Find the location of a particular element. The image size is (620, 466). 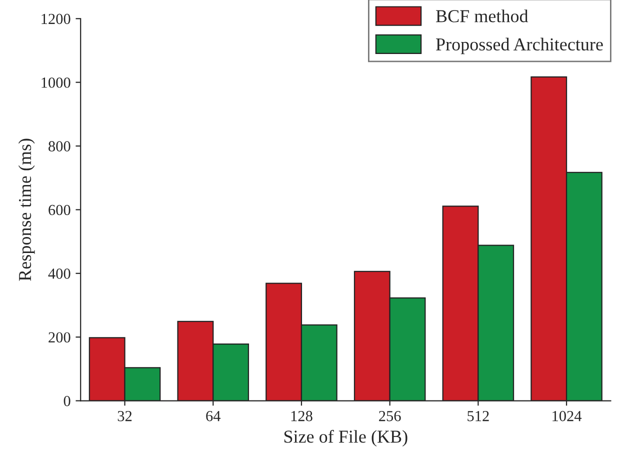

y-axis-title: Response time (ms) is located at coordinates (26, 209).